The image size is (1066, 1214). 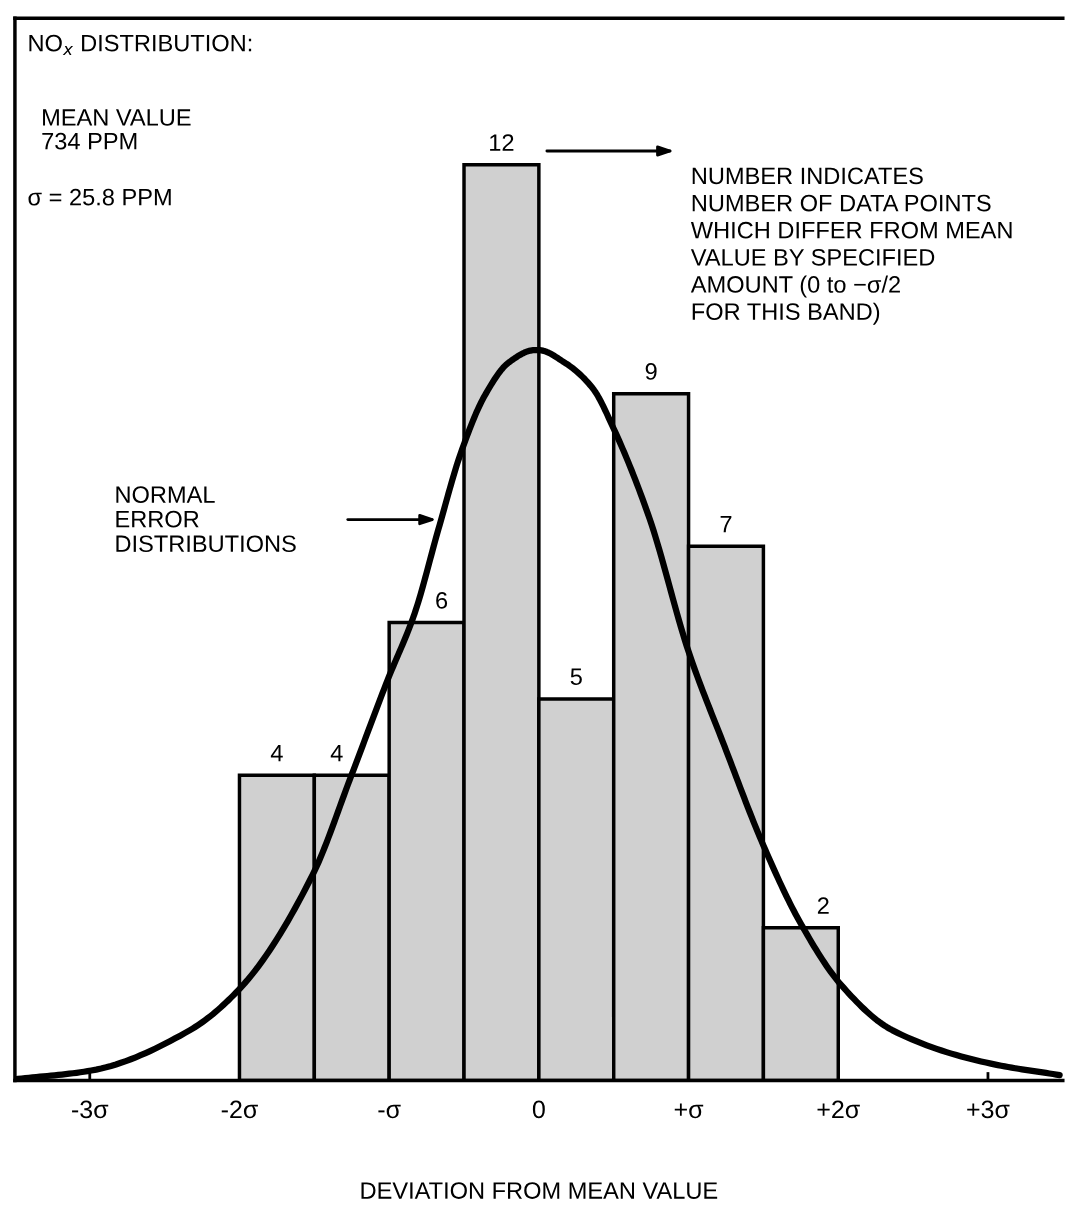 What do you see at coordinates (389, 1111) in the screenshot?
I see `x-tick-label: -σ` at bounding box center [389, 1111].